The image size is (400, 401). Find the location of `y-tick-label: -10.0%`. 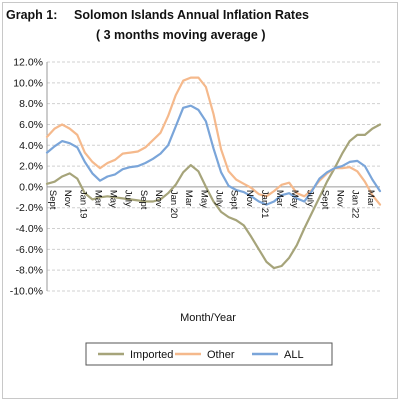

y-tick-label: -10.0% is located at coordinates (26, 292).